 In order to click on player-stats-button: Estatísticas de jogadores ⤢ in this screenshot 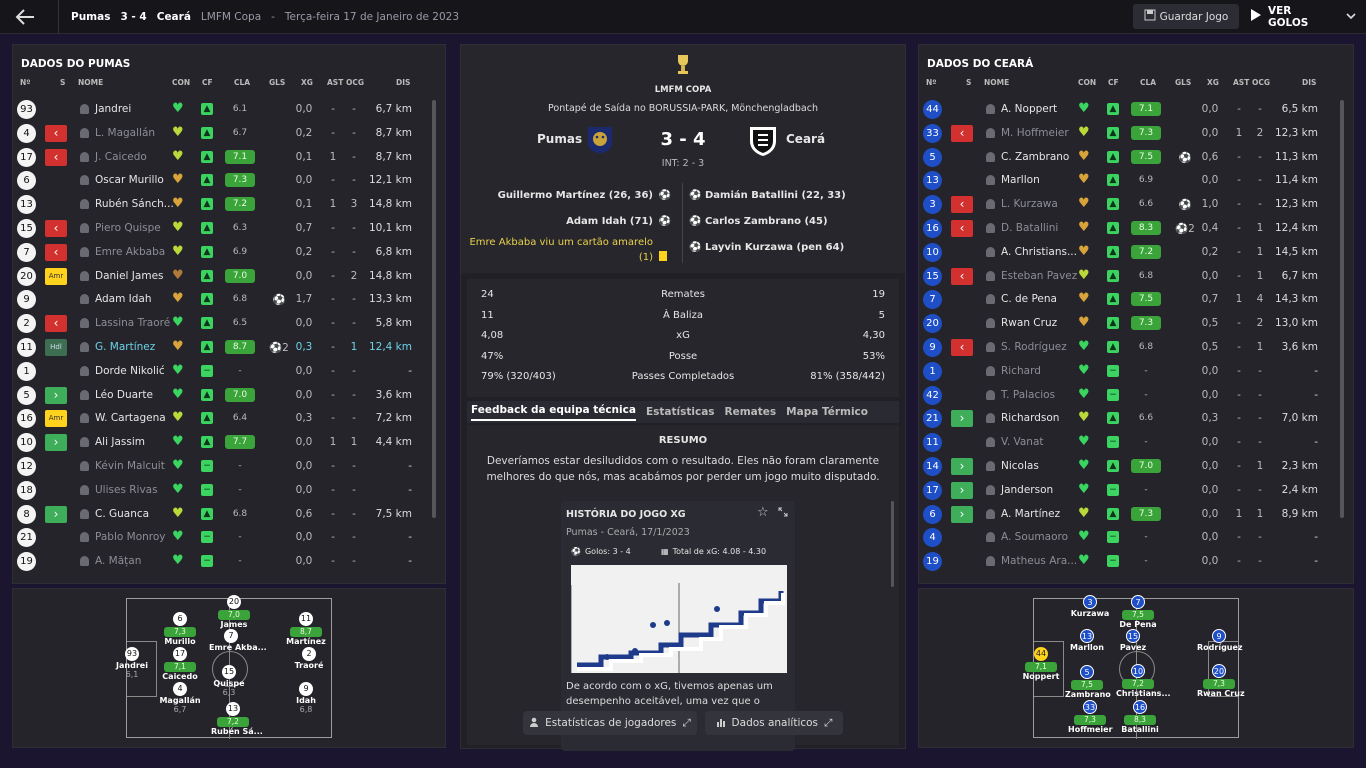, I will do `click(610, 723)`.